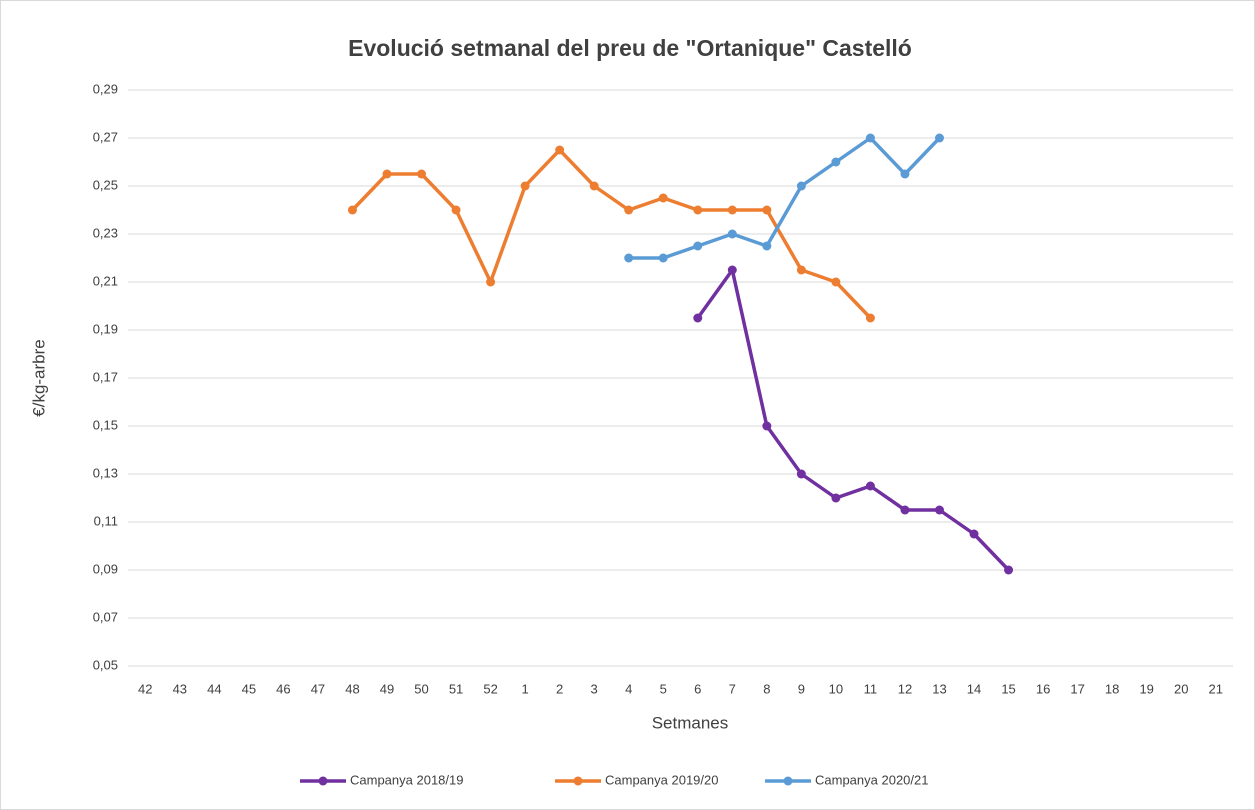 The width and height of the screenshot is (1255, 810). Describe the element at coordinates (105, 136) in the screenshot. I see `y-tick-label: 0,27` at that location.